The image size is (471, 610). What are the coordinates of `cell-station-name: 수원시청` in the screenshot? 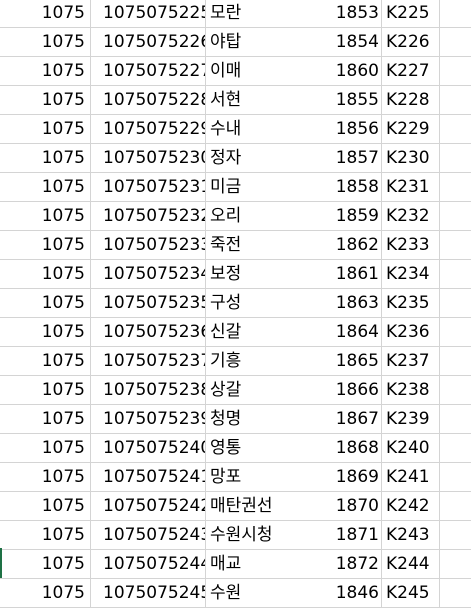 It's located at (241, 535).